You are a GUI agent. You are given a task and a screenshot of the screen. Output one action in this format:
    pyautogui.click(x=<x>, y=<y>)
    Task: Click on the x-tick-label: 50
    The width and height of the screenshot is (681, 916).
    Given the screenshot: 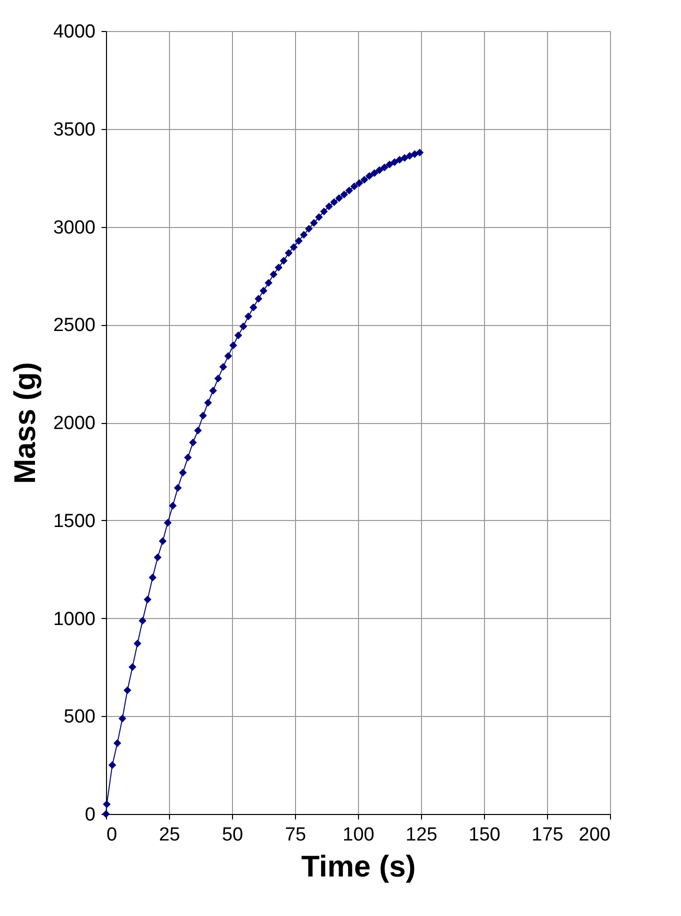 What is the action you would take?
    pyautogui.click(x=233, y=835)
    